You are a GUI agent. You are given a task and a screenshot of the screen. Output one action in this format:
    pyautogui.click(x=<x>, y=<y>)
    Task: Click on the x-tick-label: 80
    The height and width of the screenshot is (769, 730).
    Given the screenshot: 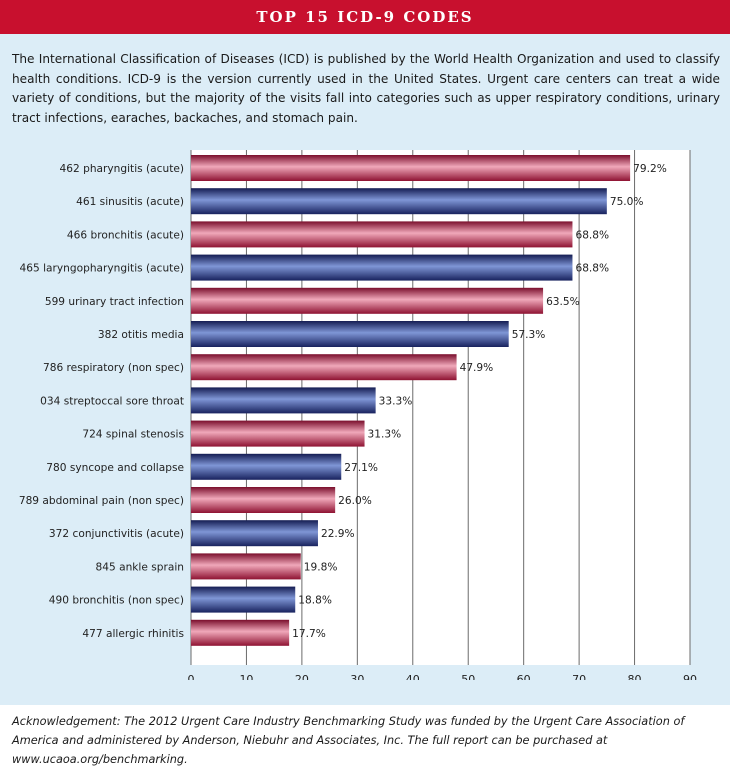 What is the action you would take?
    pyautogui.click(x=635, y=676)
    